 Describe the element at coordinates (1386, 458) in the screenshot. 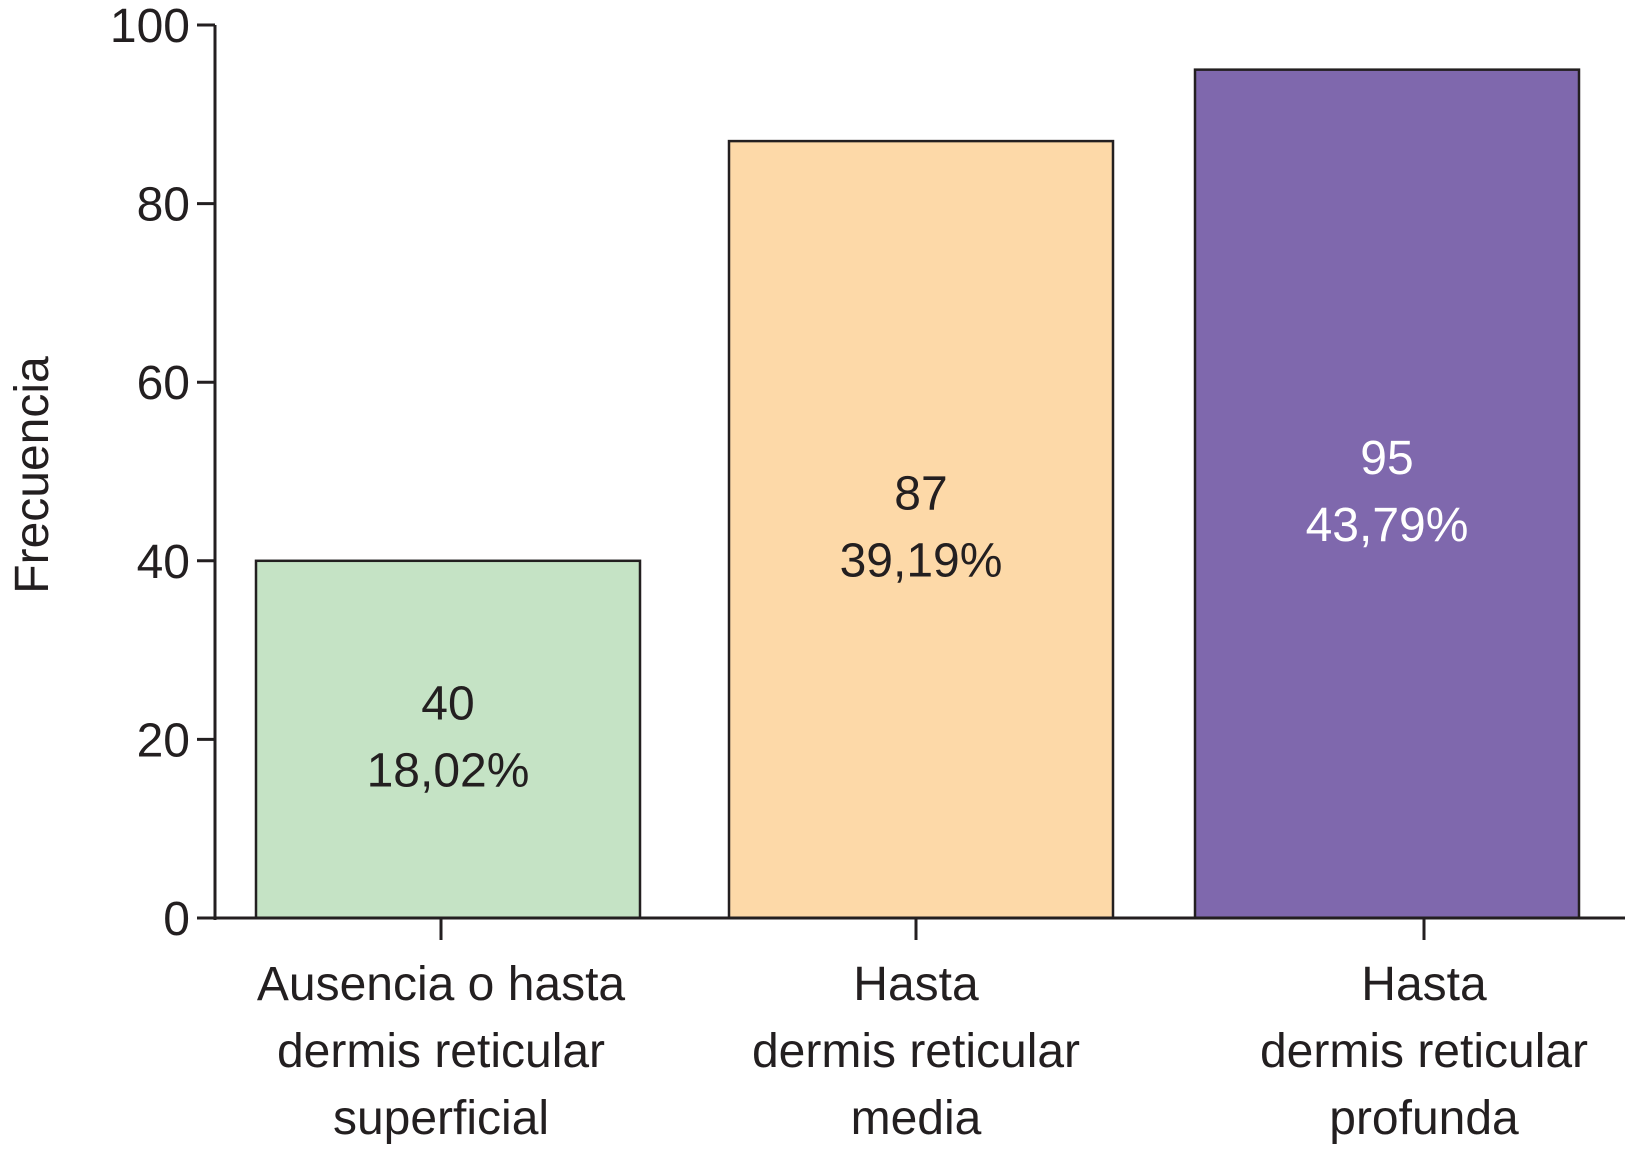

I see `bar-value-label: 95` at that location.